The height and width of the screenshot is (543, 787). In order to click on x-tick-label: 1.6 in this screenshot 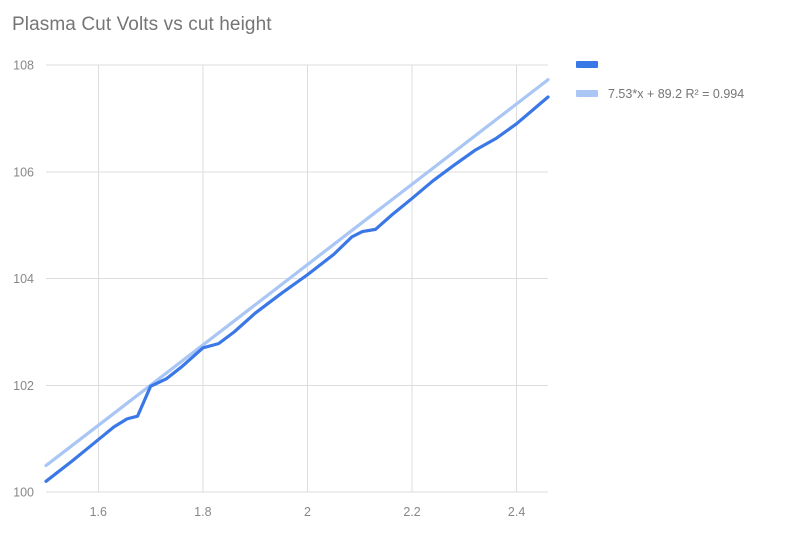, I will do `click(98, 512)`.